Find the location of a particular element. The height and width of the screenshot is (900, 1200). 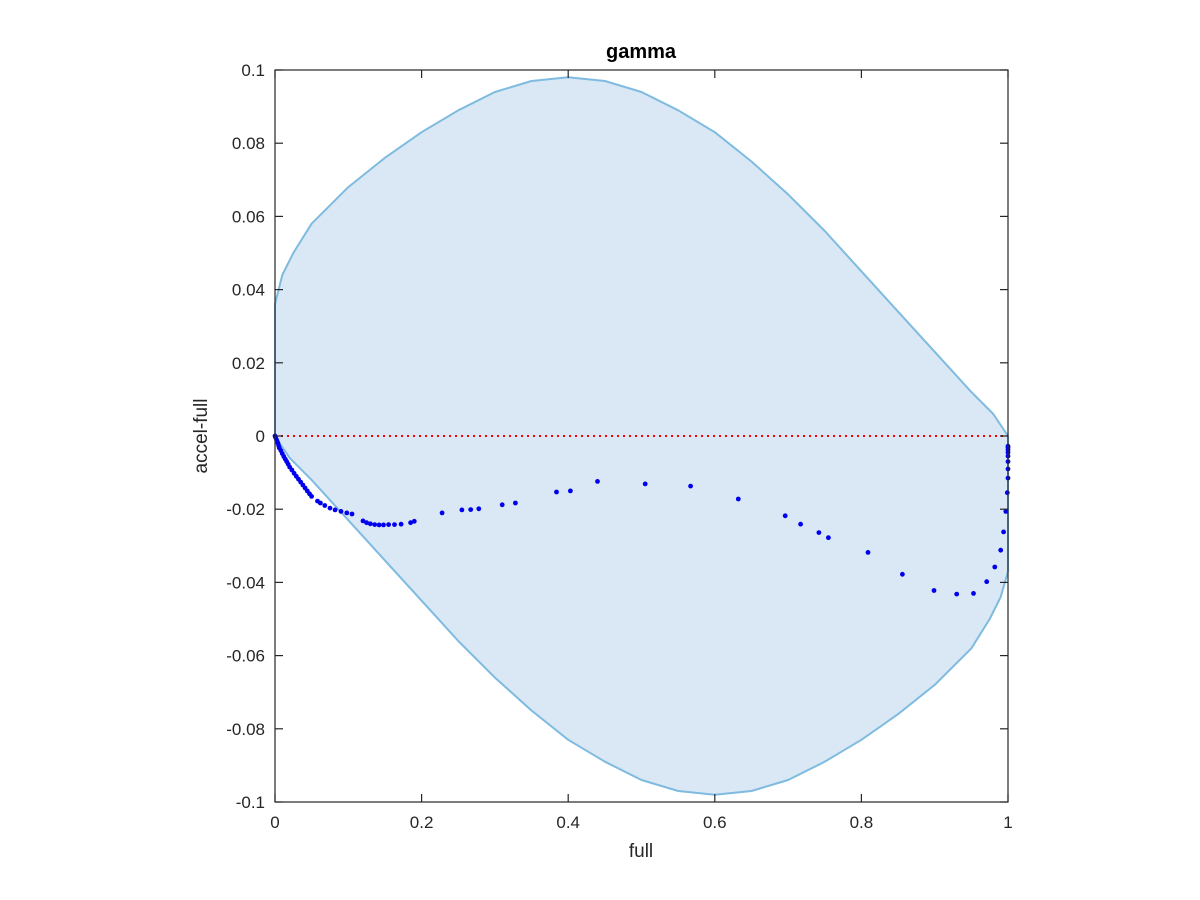

y-axis-label: accel-full is located at coordinates (201, 436).